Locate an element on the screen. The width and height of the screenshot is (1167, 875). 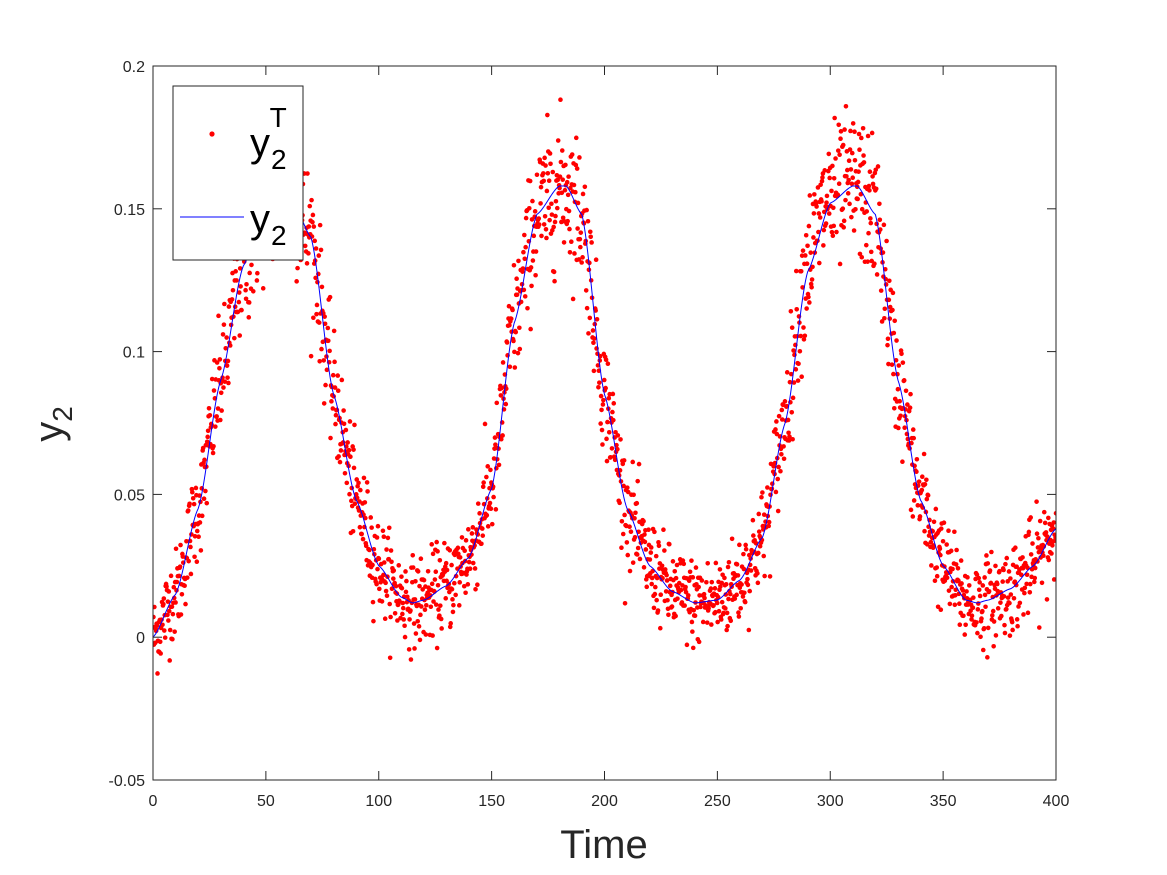
x-tick-label: 400 is located at coordinates (1056, 801).